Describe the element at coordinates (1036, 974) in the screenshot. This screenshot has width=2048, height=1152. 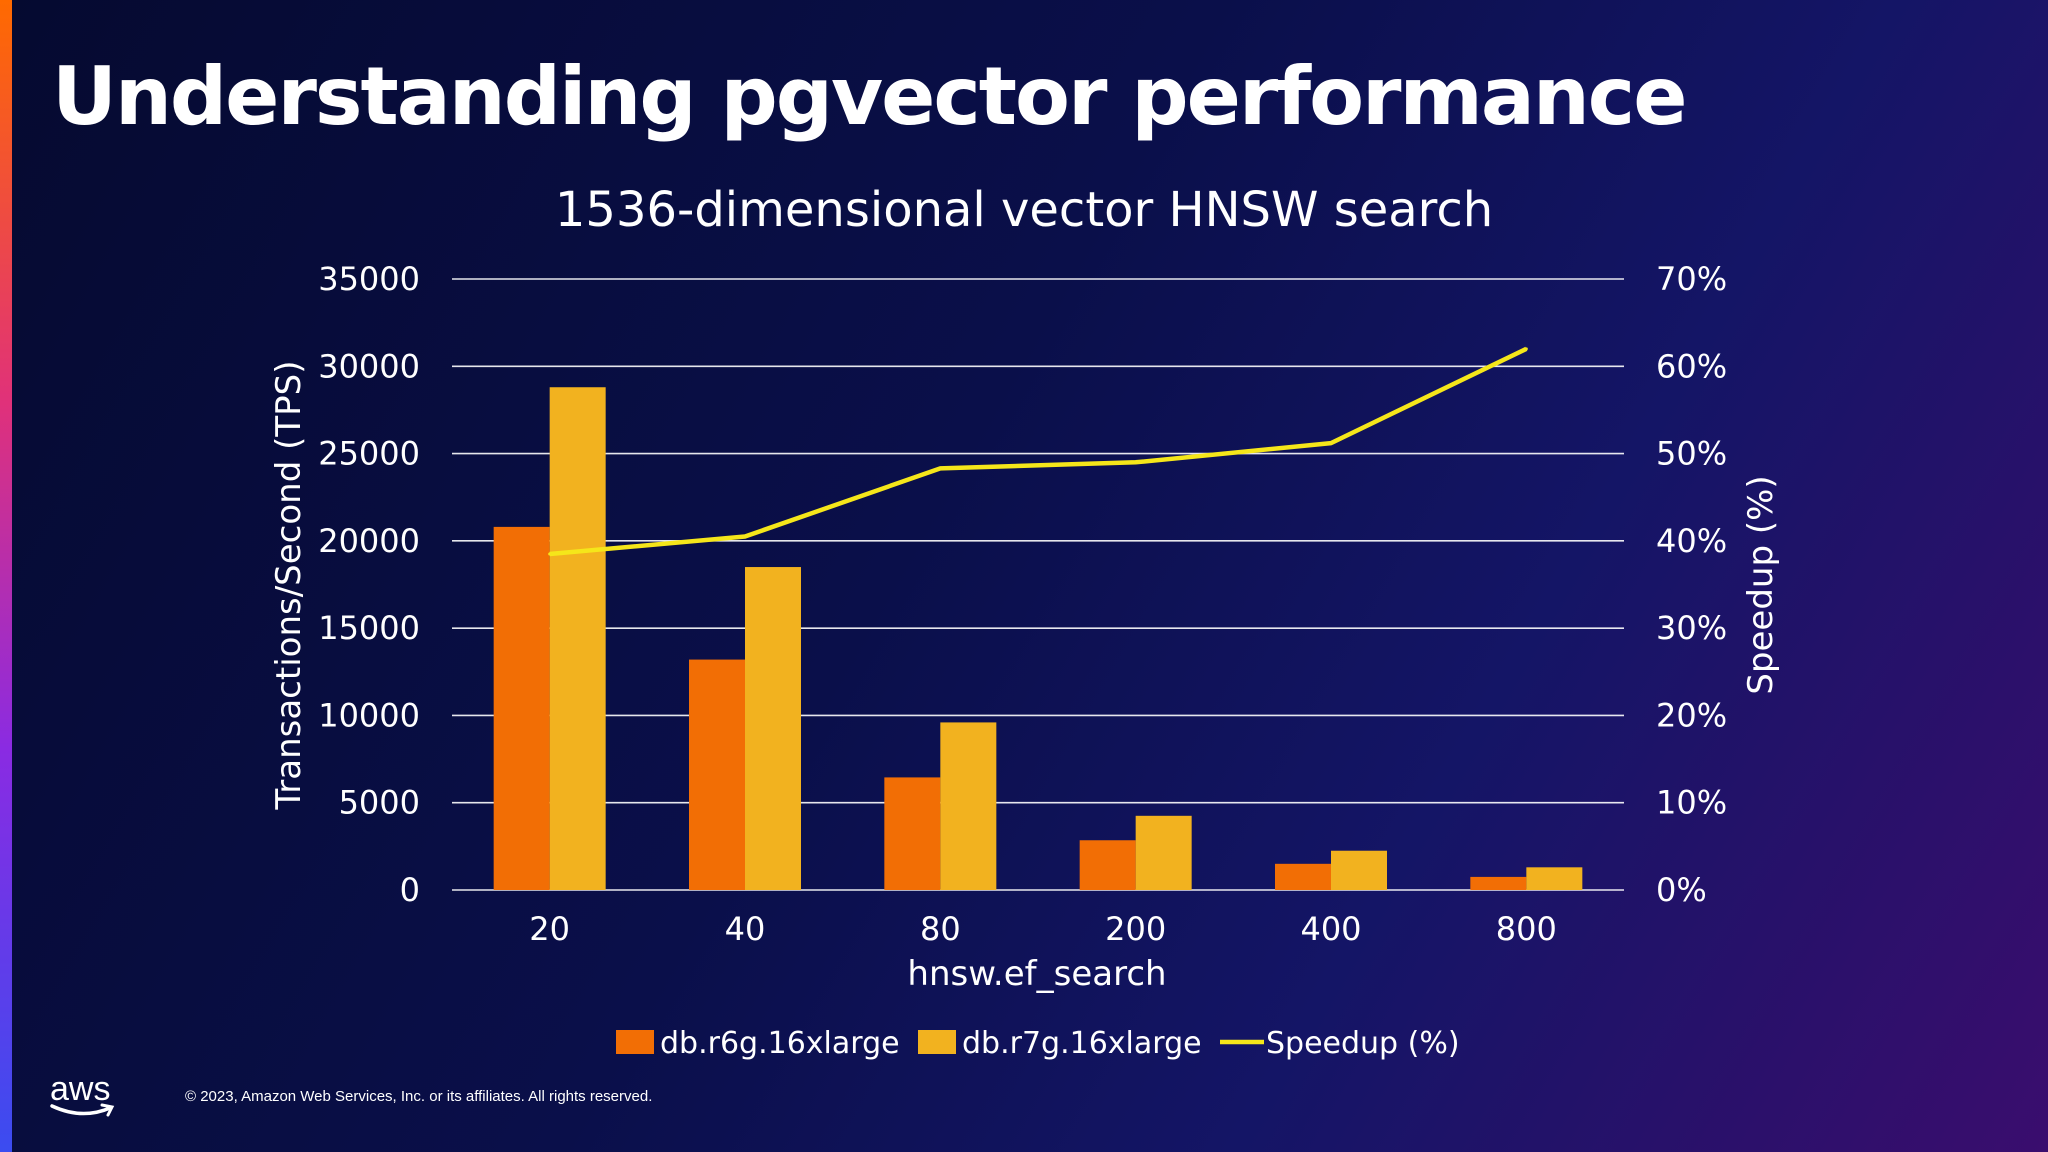
I see `x-axis-title: hnsw.ef_search` at that location.